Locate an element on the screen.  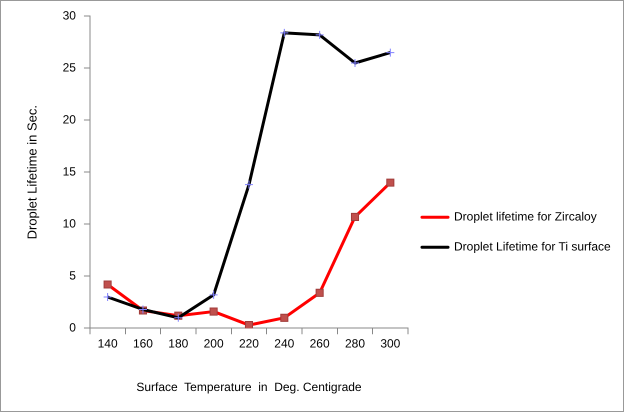
y-tick-label: 30 is located at coordinates (69, 15).